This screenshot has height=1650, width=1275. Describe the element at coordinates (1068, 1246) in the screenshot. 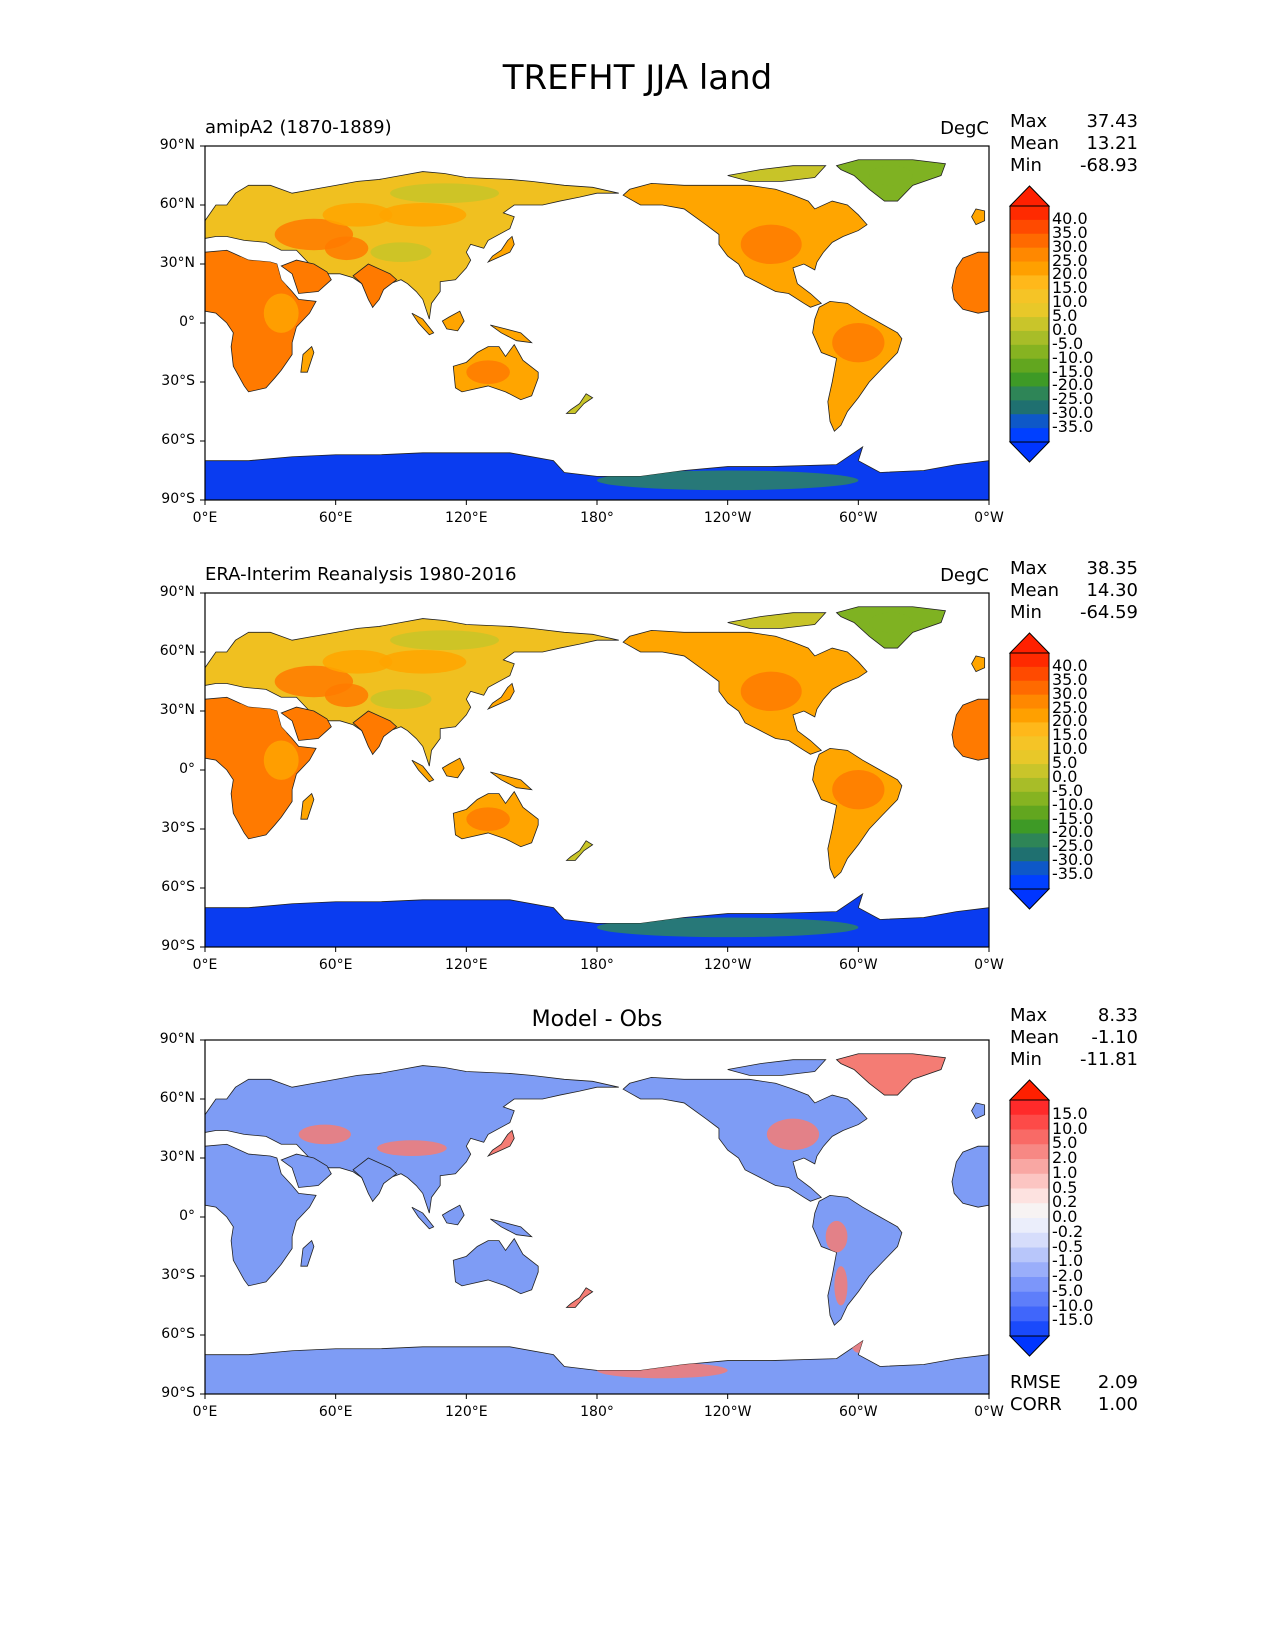

I see `colorbar-label: -0.5` at that location.